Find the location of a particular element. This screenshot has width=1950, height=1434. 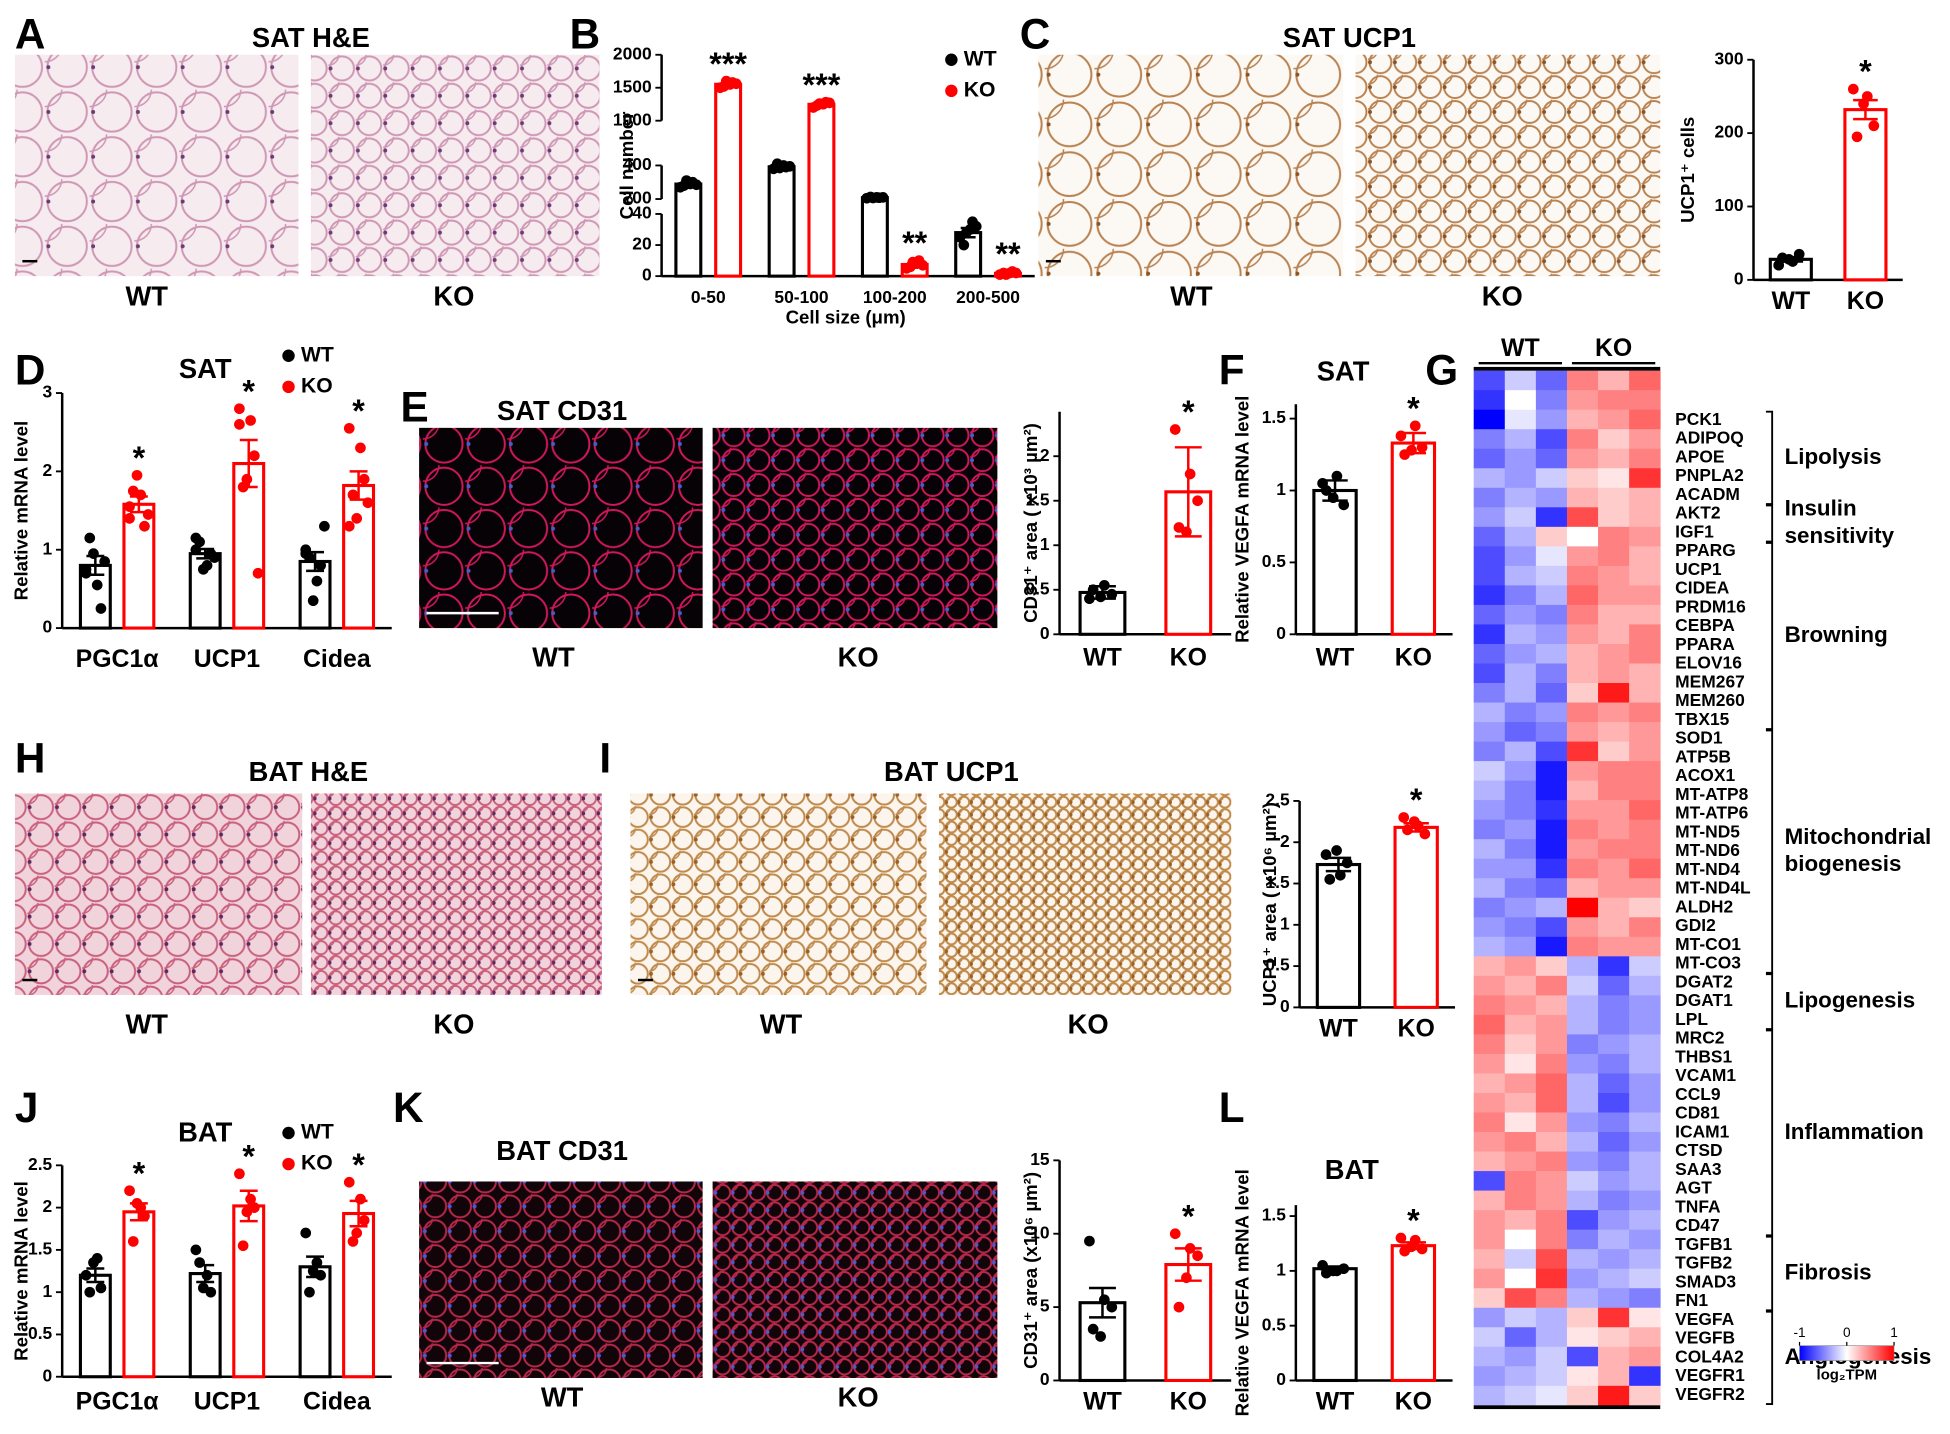

column-group-label: KO is located at coordinates (1613, 348).